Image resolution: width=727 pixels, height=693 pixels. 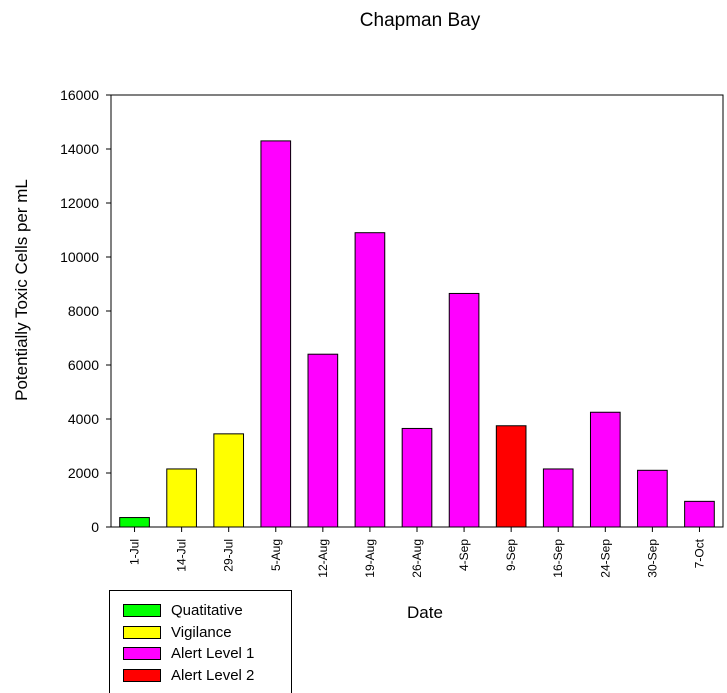 What do you see at coordinates (652, 558) in the screenshot?
I see `x-tick-label: 30-Sep` at bounding box center [652, 558].